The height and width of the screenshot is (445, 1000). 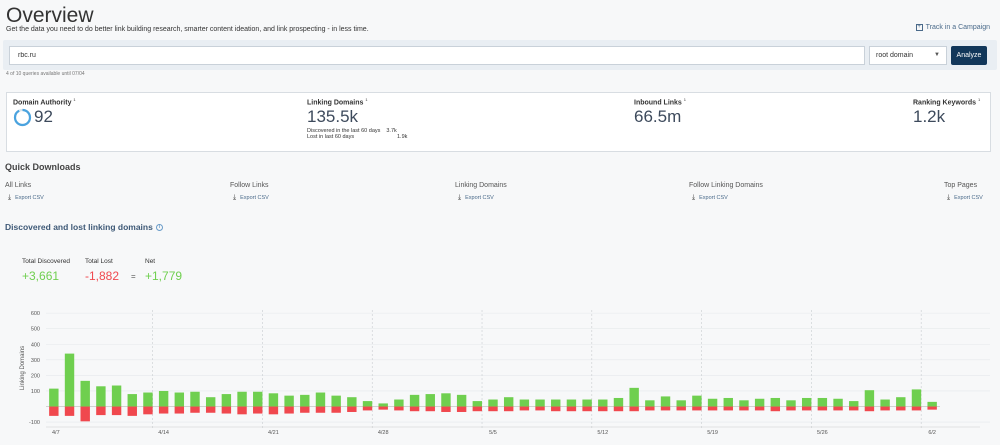 I want to click on equals-sign: =, so click(x=133, y=276).